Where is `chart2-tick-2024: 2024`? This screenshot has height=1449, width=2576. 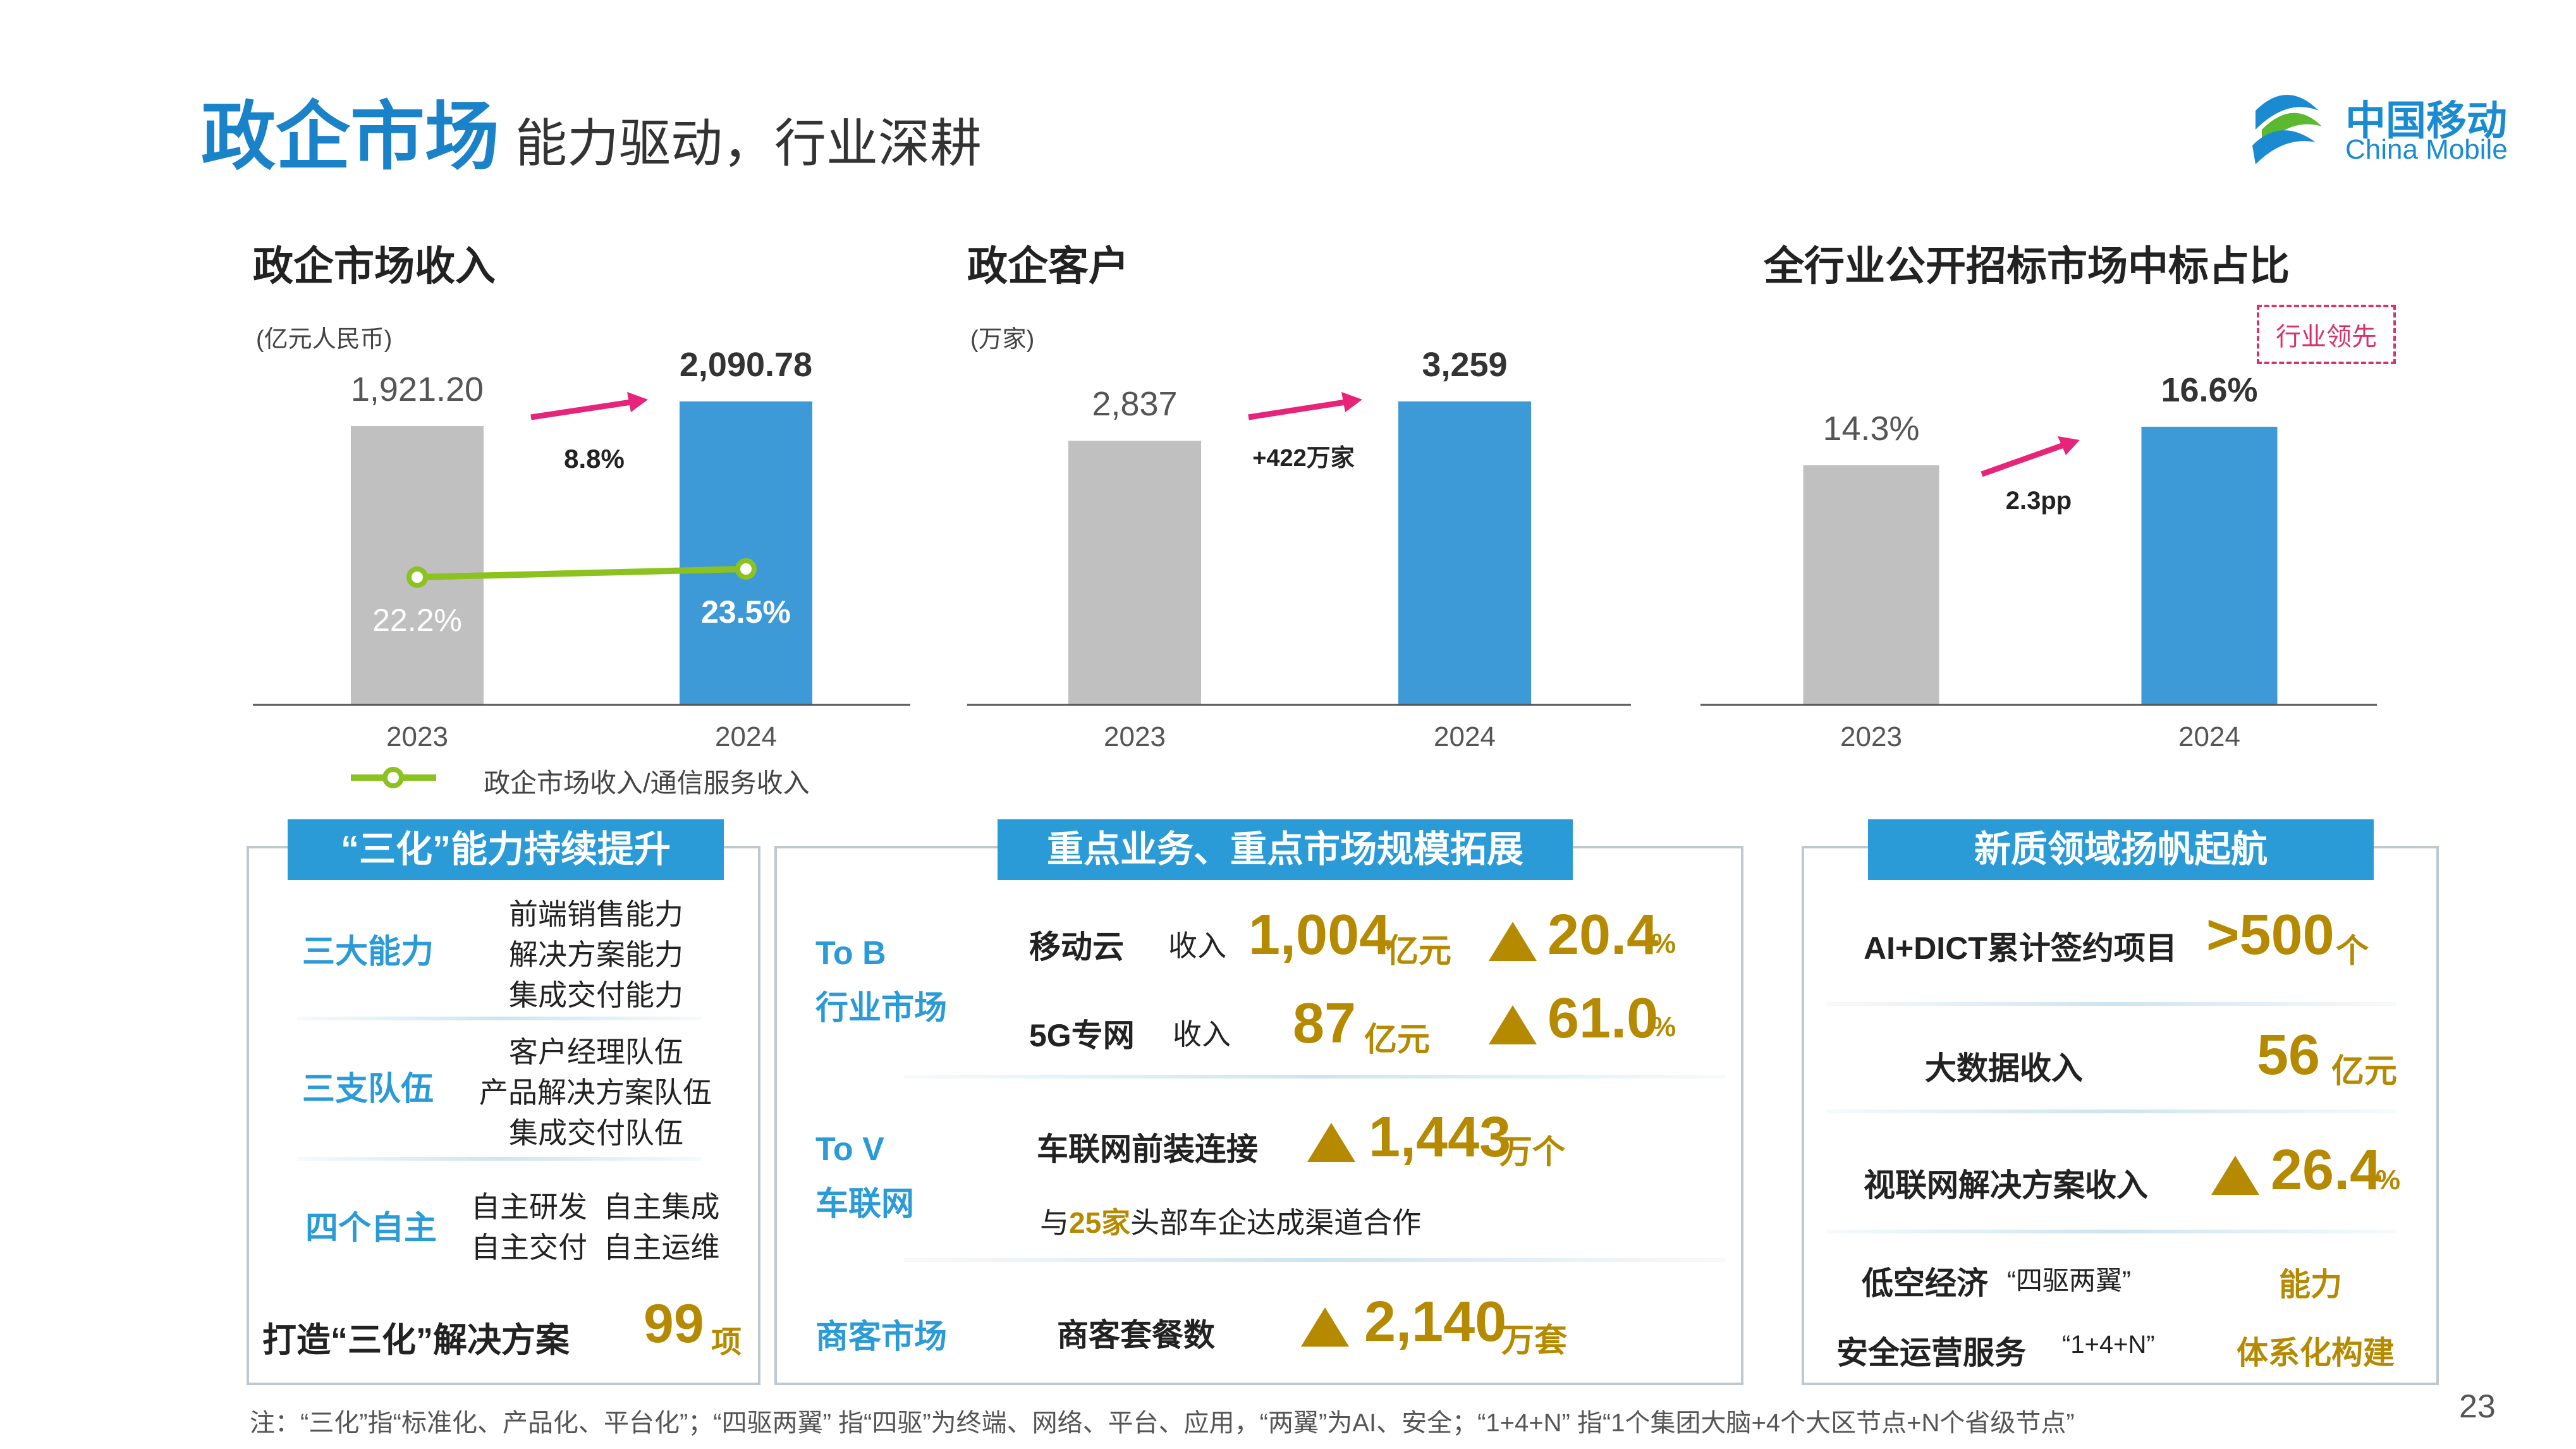 chart2-tick-2024: 2024 is located at coordinates (1465, 736).